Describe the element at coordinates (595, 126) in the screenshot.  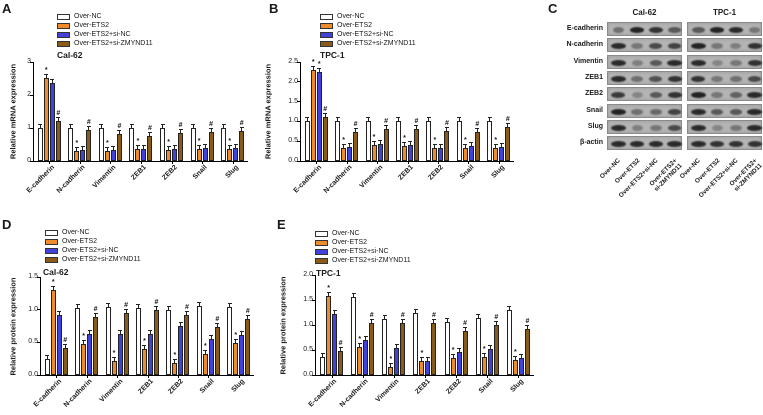
I see `blot-protein-label: Slug` at that location.